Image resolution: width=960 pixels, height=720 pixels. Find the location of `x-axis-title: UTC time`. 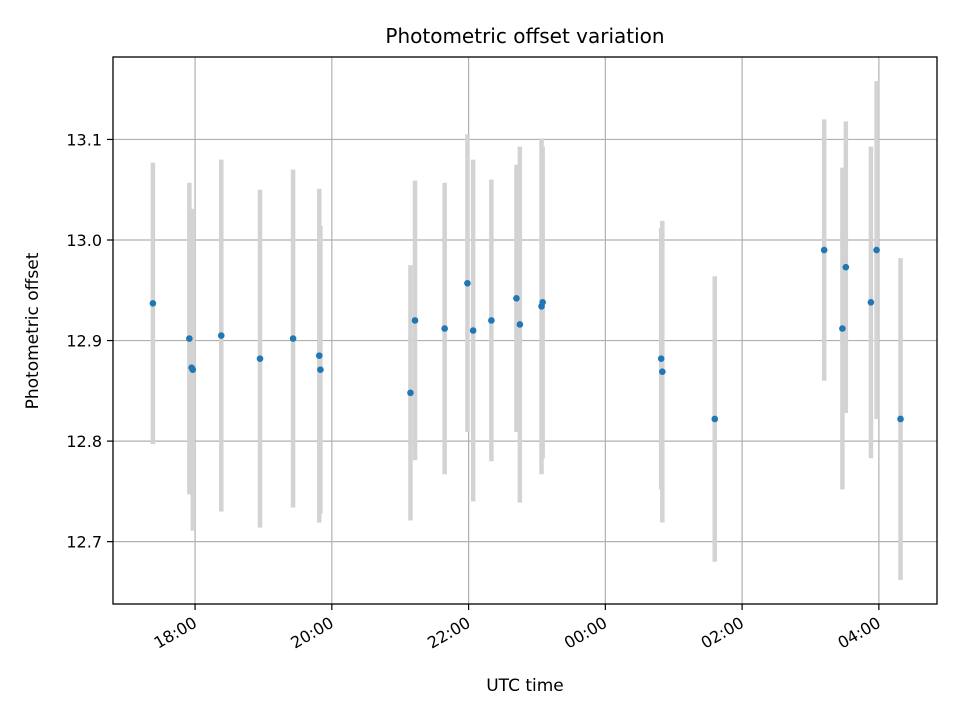

x-axis-title: UTC time is located at coordinates (525, 686).